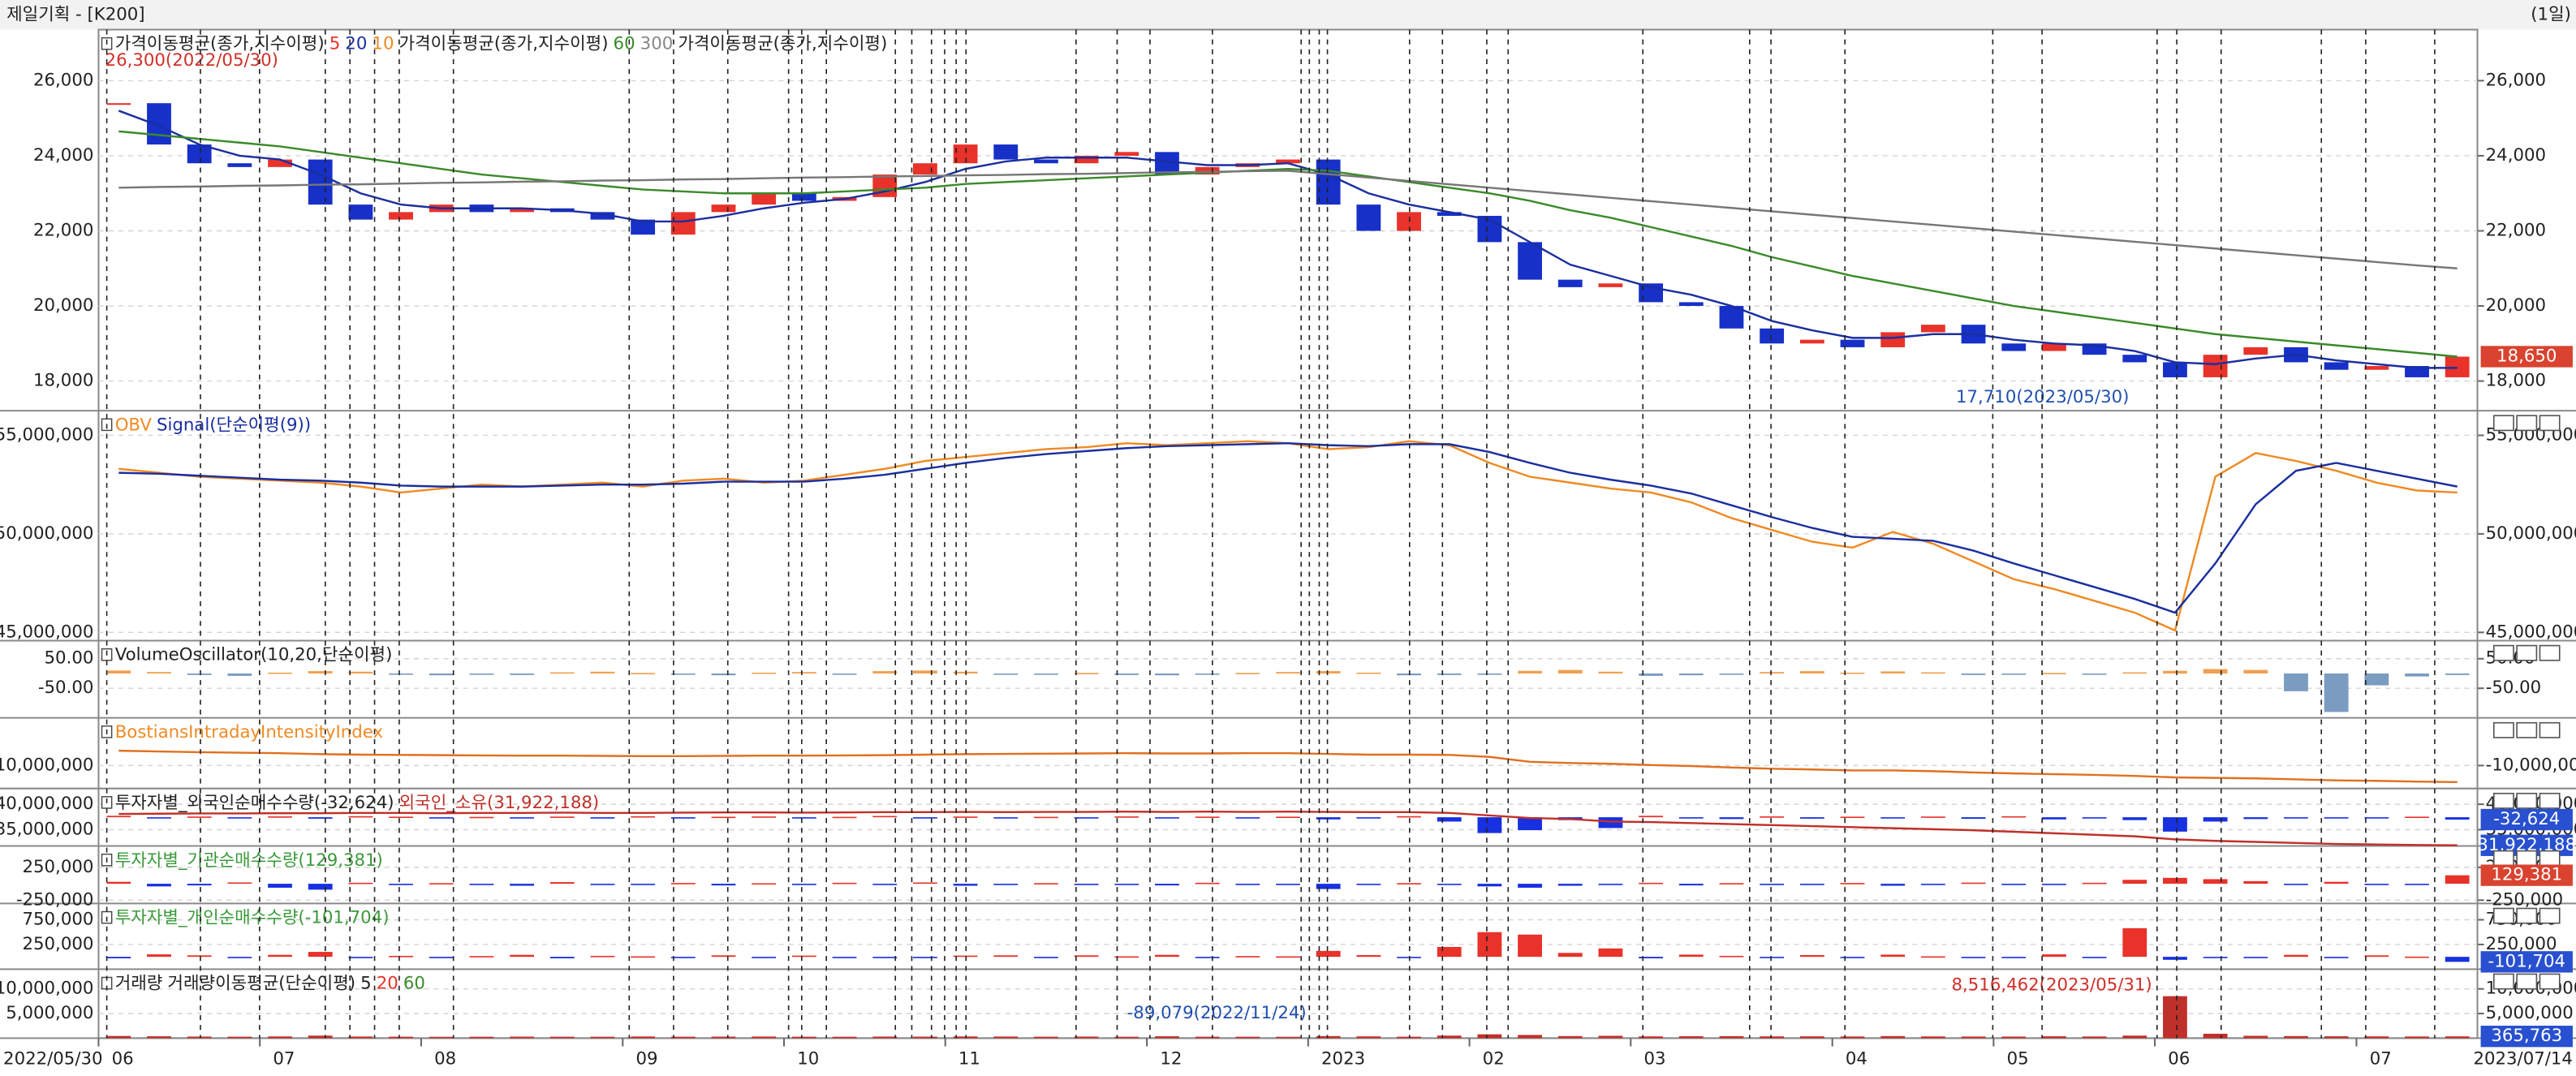 The height and width of the screenshot is (1076, 2576). What do you see at coordinates (366, 984) in the screenshot?
I see `legend-entry: 5` at bounding box center [366, 984].